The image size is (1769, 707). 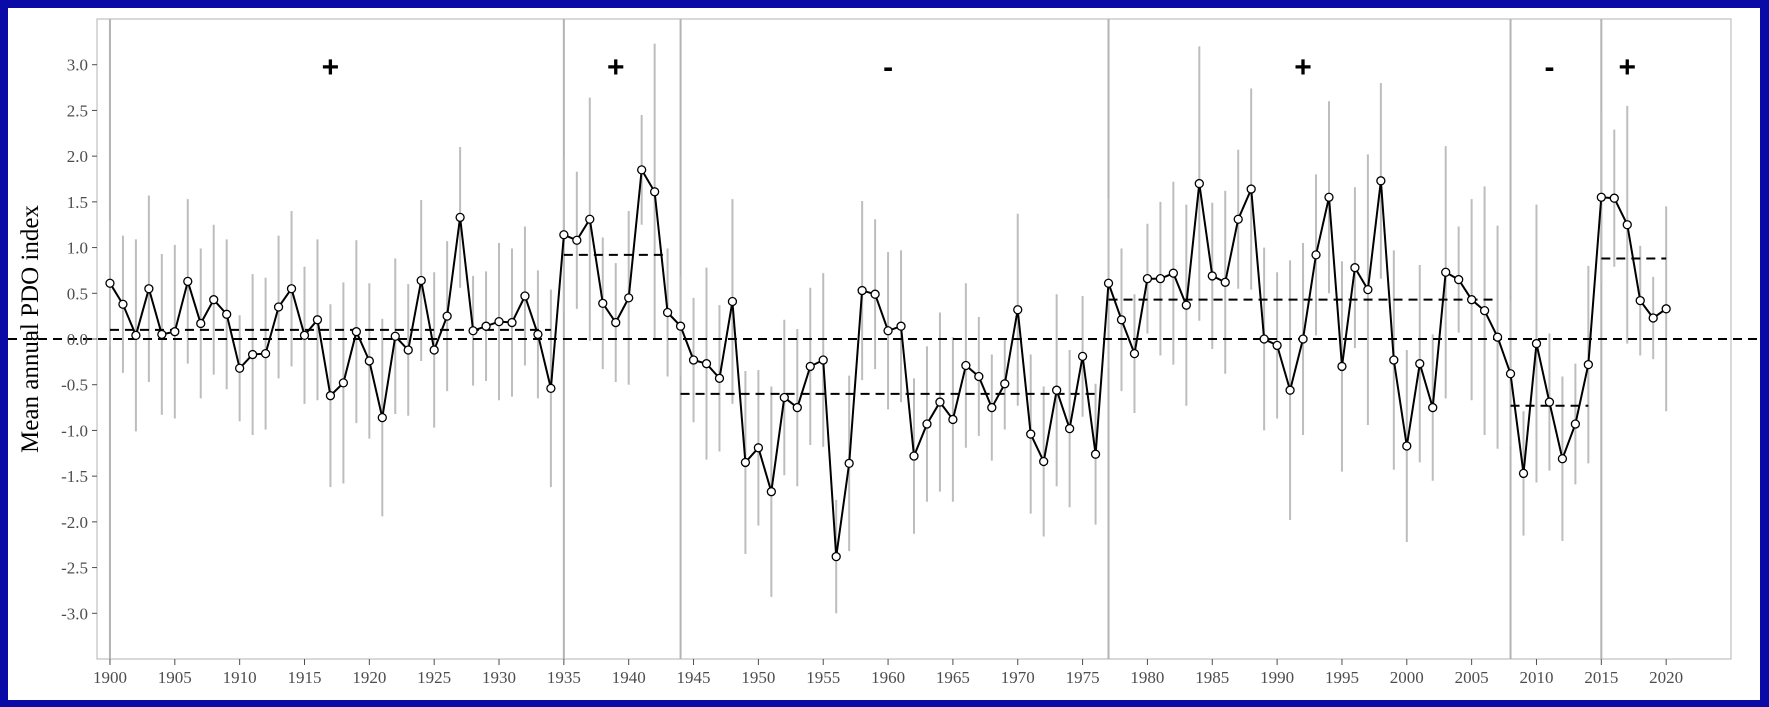 I want to click on x-tick-label: 1985, so click(x=1212, y=677).